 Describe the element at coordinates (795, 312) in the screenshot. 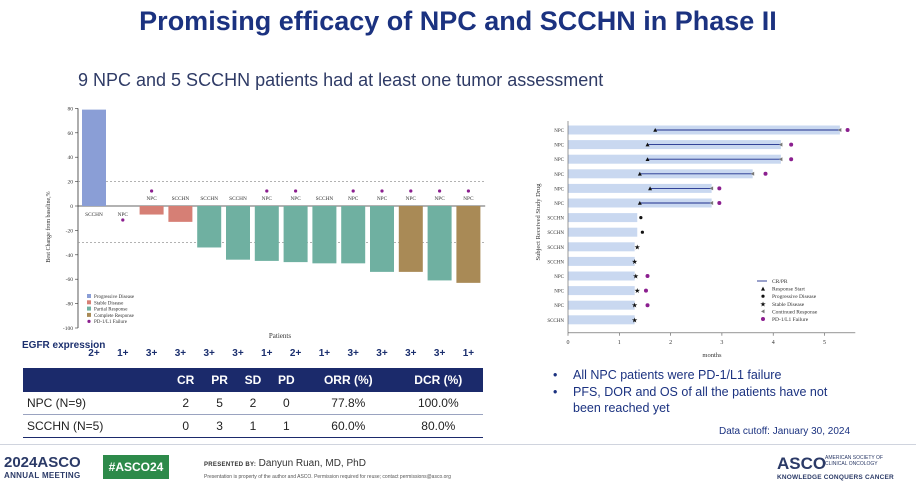

I see `legend-label: Continued Response` at that location.